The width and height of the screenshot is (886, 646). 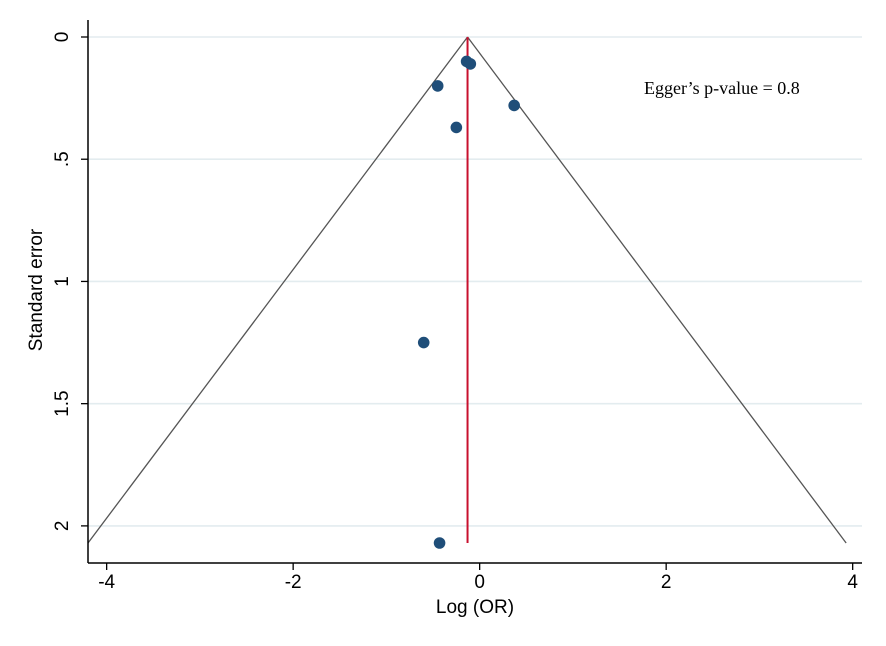 What do you see at coordinates (62, 37) in the screenshot?
I see `y-tick-label-0: 0` at bounding box center [62, 37].